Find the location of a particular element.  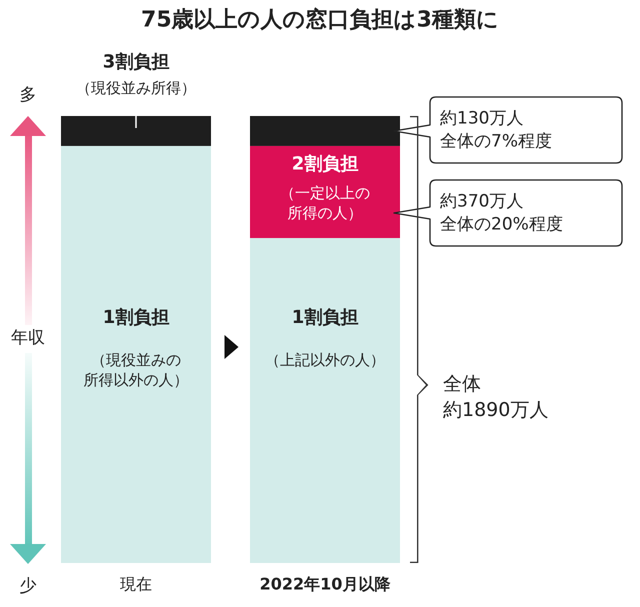

series-label: 1割負担 is located at coordinates (136, 317).